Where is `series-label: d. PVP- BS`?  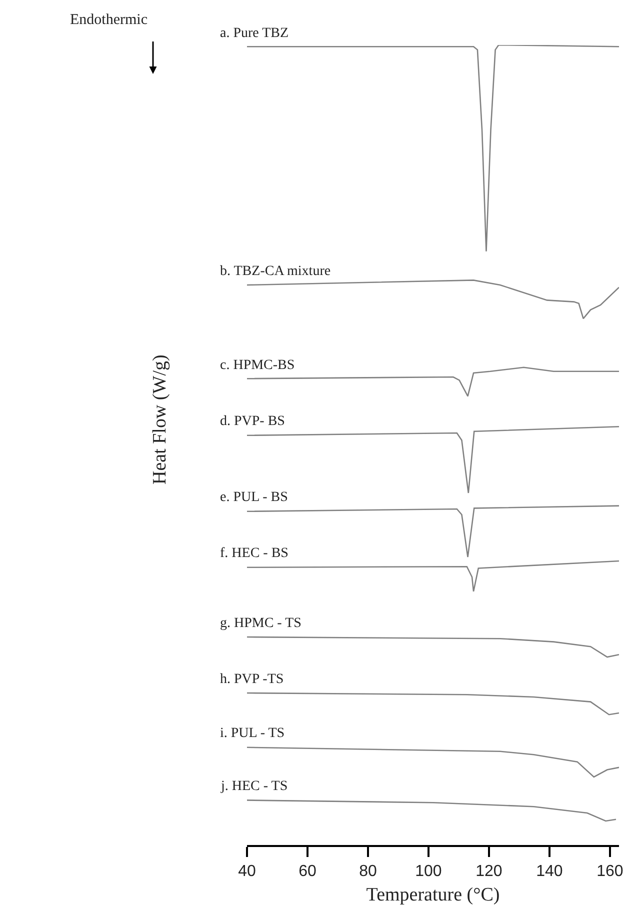 series-label: d. PVP- BS is located at coordinates (252, 421).